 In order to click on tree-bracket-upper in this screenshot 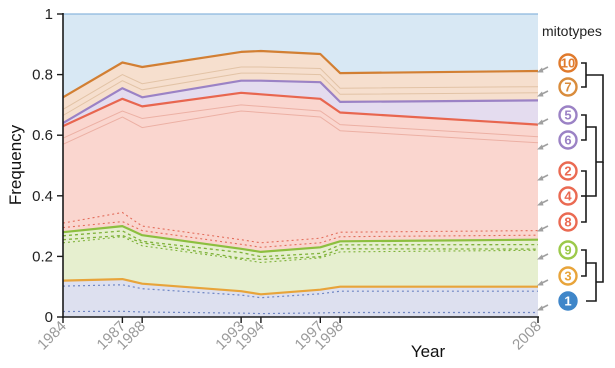, I will do `click(591, 161)`.